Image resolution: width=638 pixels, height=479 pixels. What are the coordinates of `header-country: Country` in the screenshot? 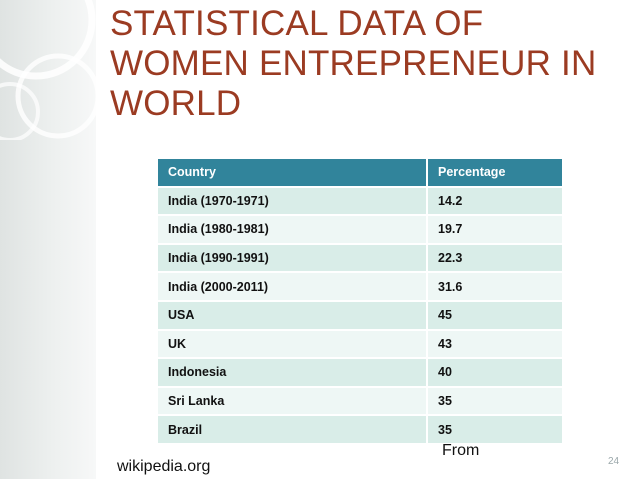 It's located at (292, 172).